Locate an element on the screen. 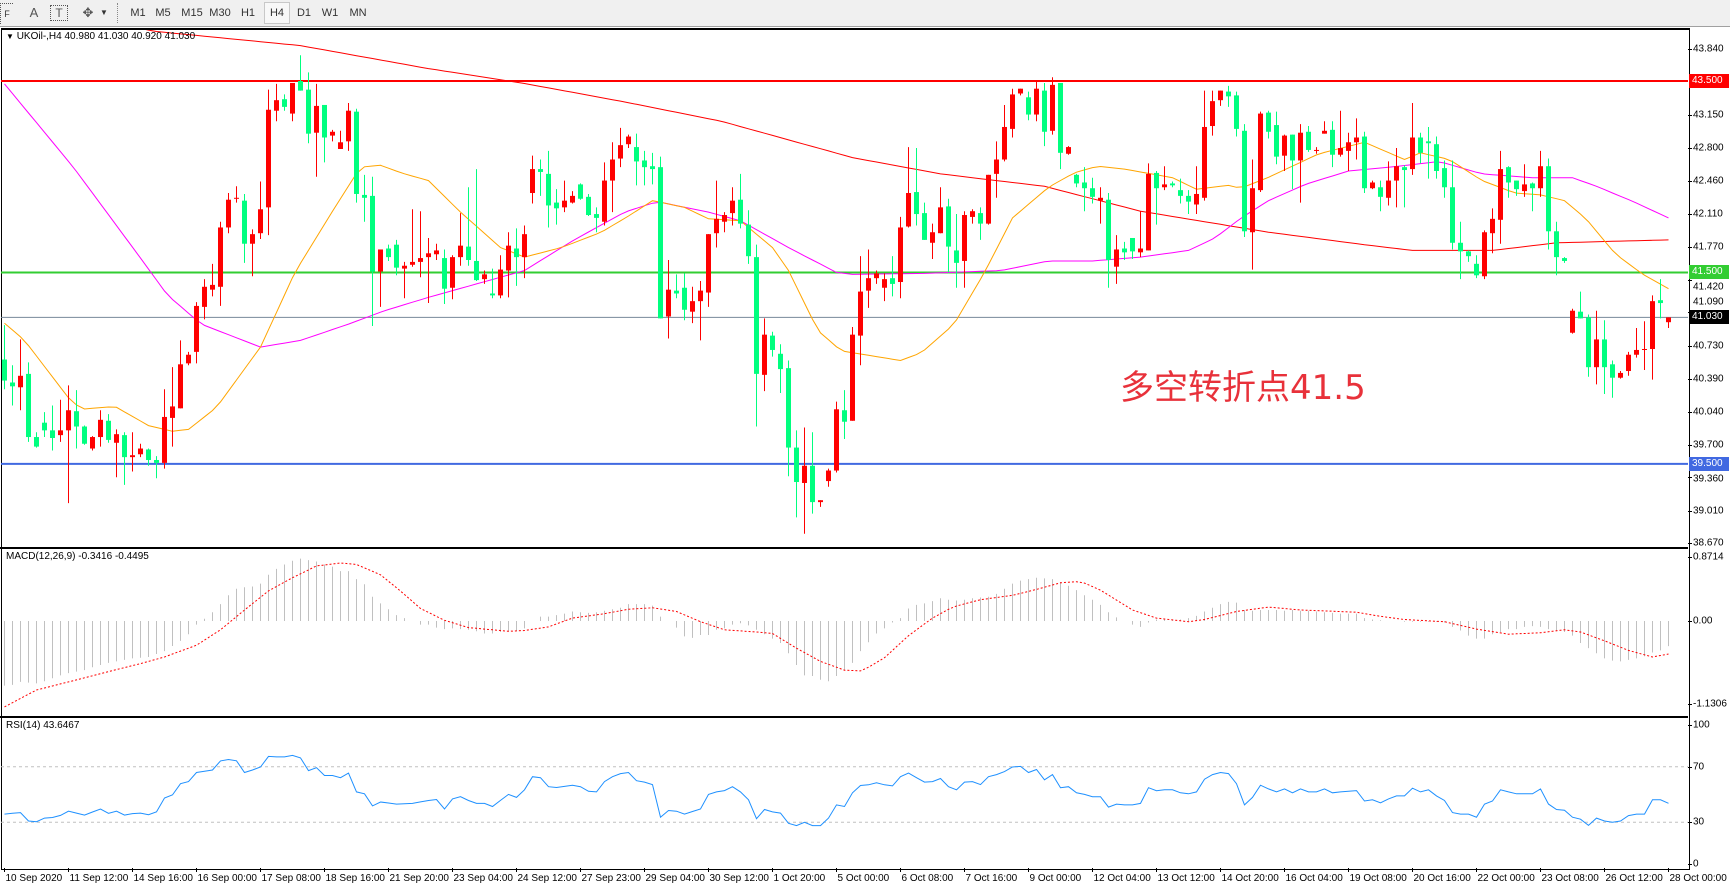 This screenshot has width=1730, height=891. shapes-tool-button: ✥ is located at coordinates (88, 12).